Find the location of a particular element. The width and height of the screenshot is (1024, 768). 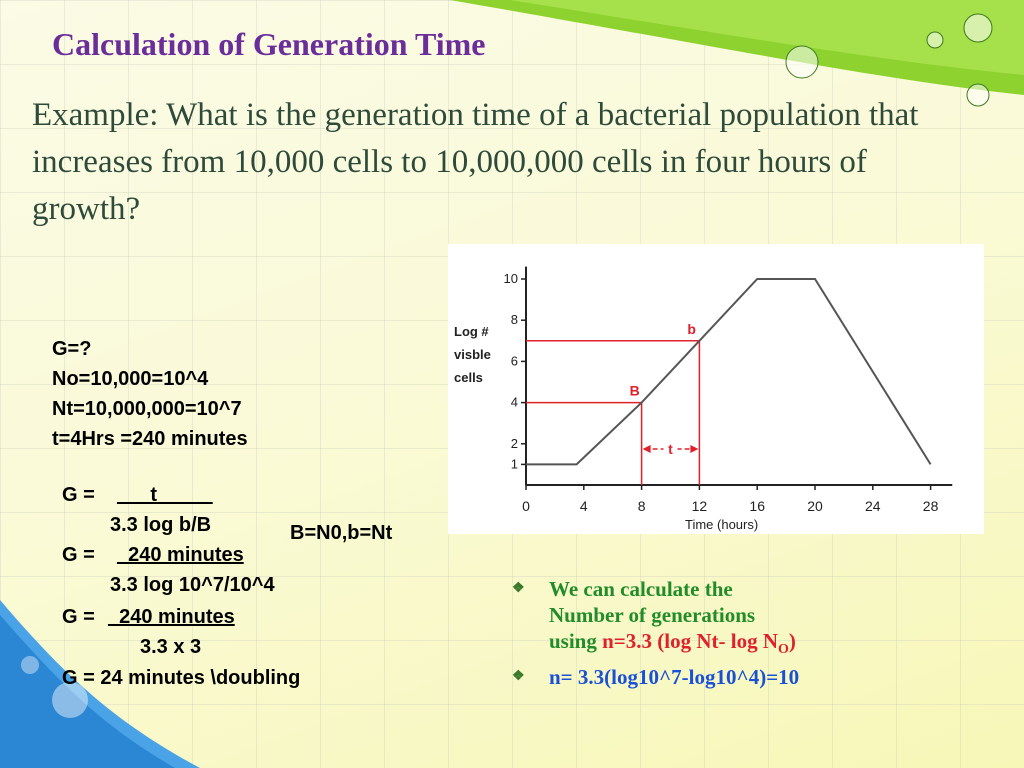

interval-arrow-right is located at coordinates (694, 449).